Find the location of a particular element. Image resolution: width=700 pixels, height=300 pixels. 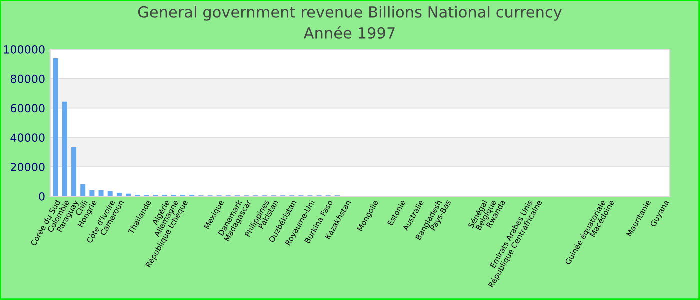

y-tick-label: 60000 is located at coordinates (27, 108).